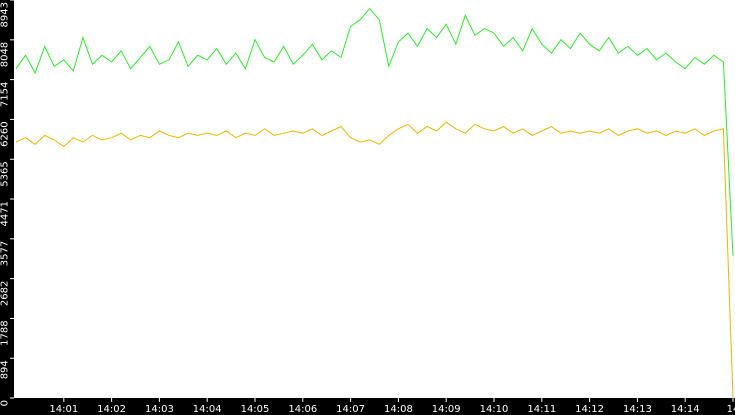 This screenshot has height=415, width=735. What do you see at coordinates (731, 409) in the screenshot?
I see `x-tick-label: 14` at bounding box center [731, 409].